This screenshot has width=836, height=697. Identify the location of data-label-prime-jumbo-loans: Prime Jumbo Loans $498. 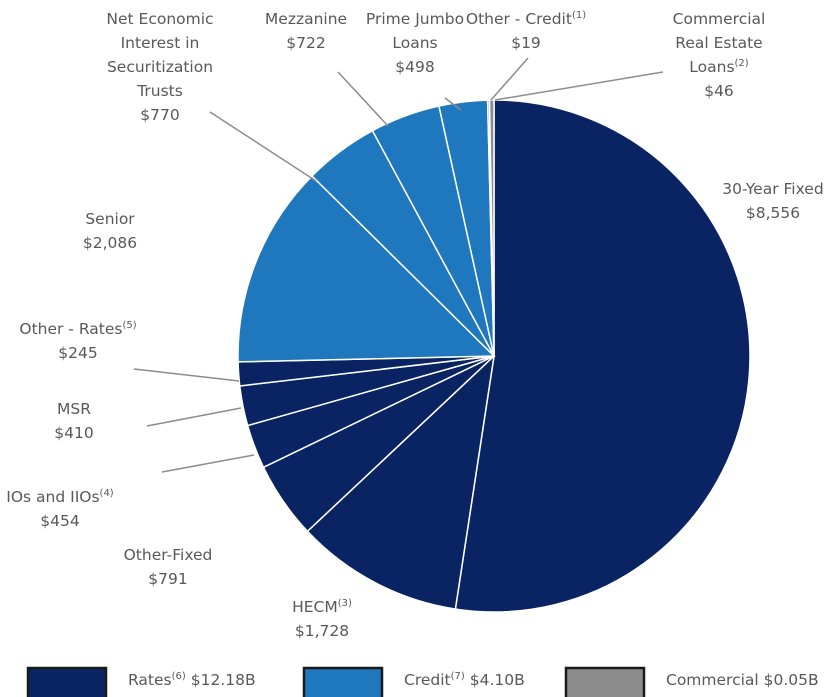
(415, 43).